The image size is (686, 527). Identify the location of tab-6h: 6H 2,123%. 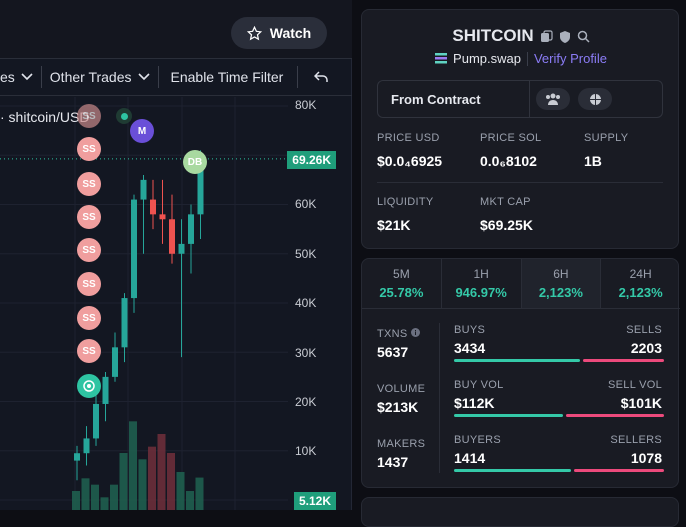
(561, 283).